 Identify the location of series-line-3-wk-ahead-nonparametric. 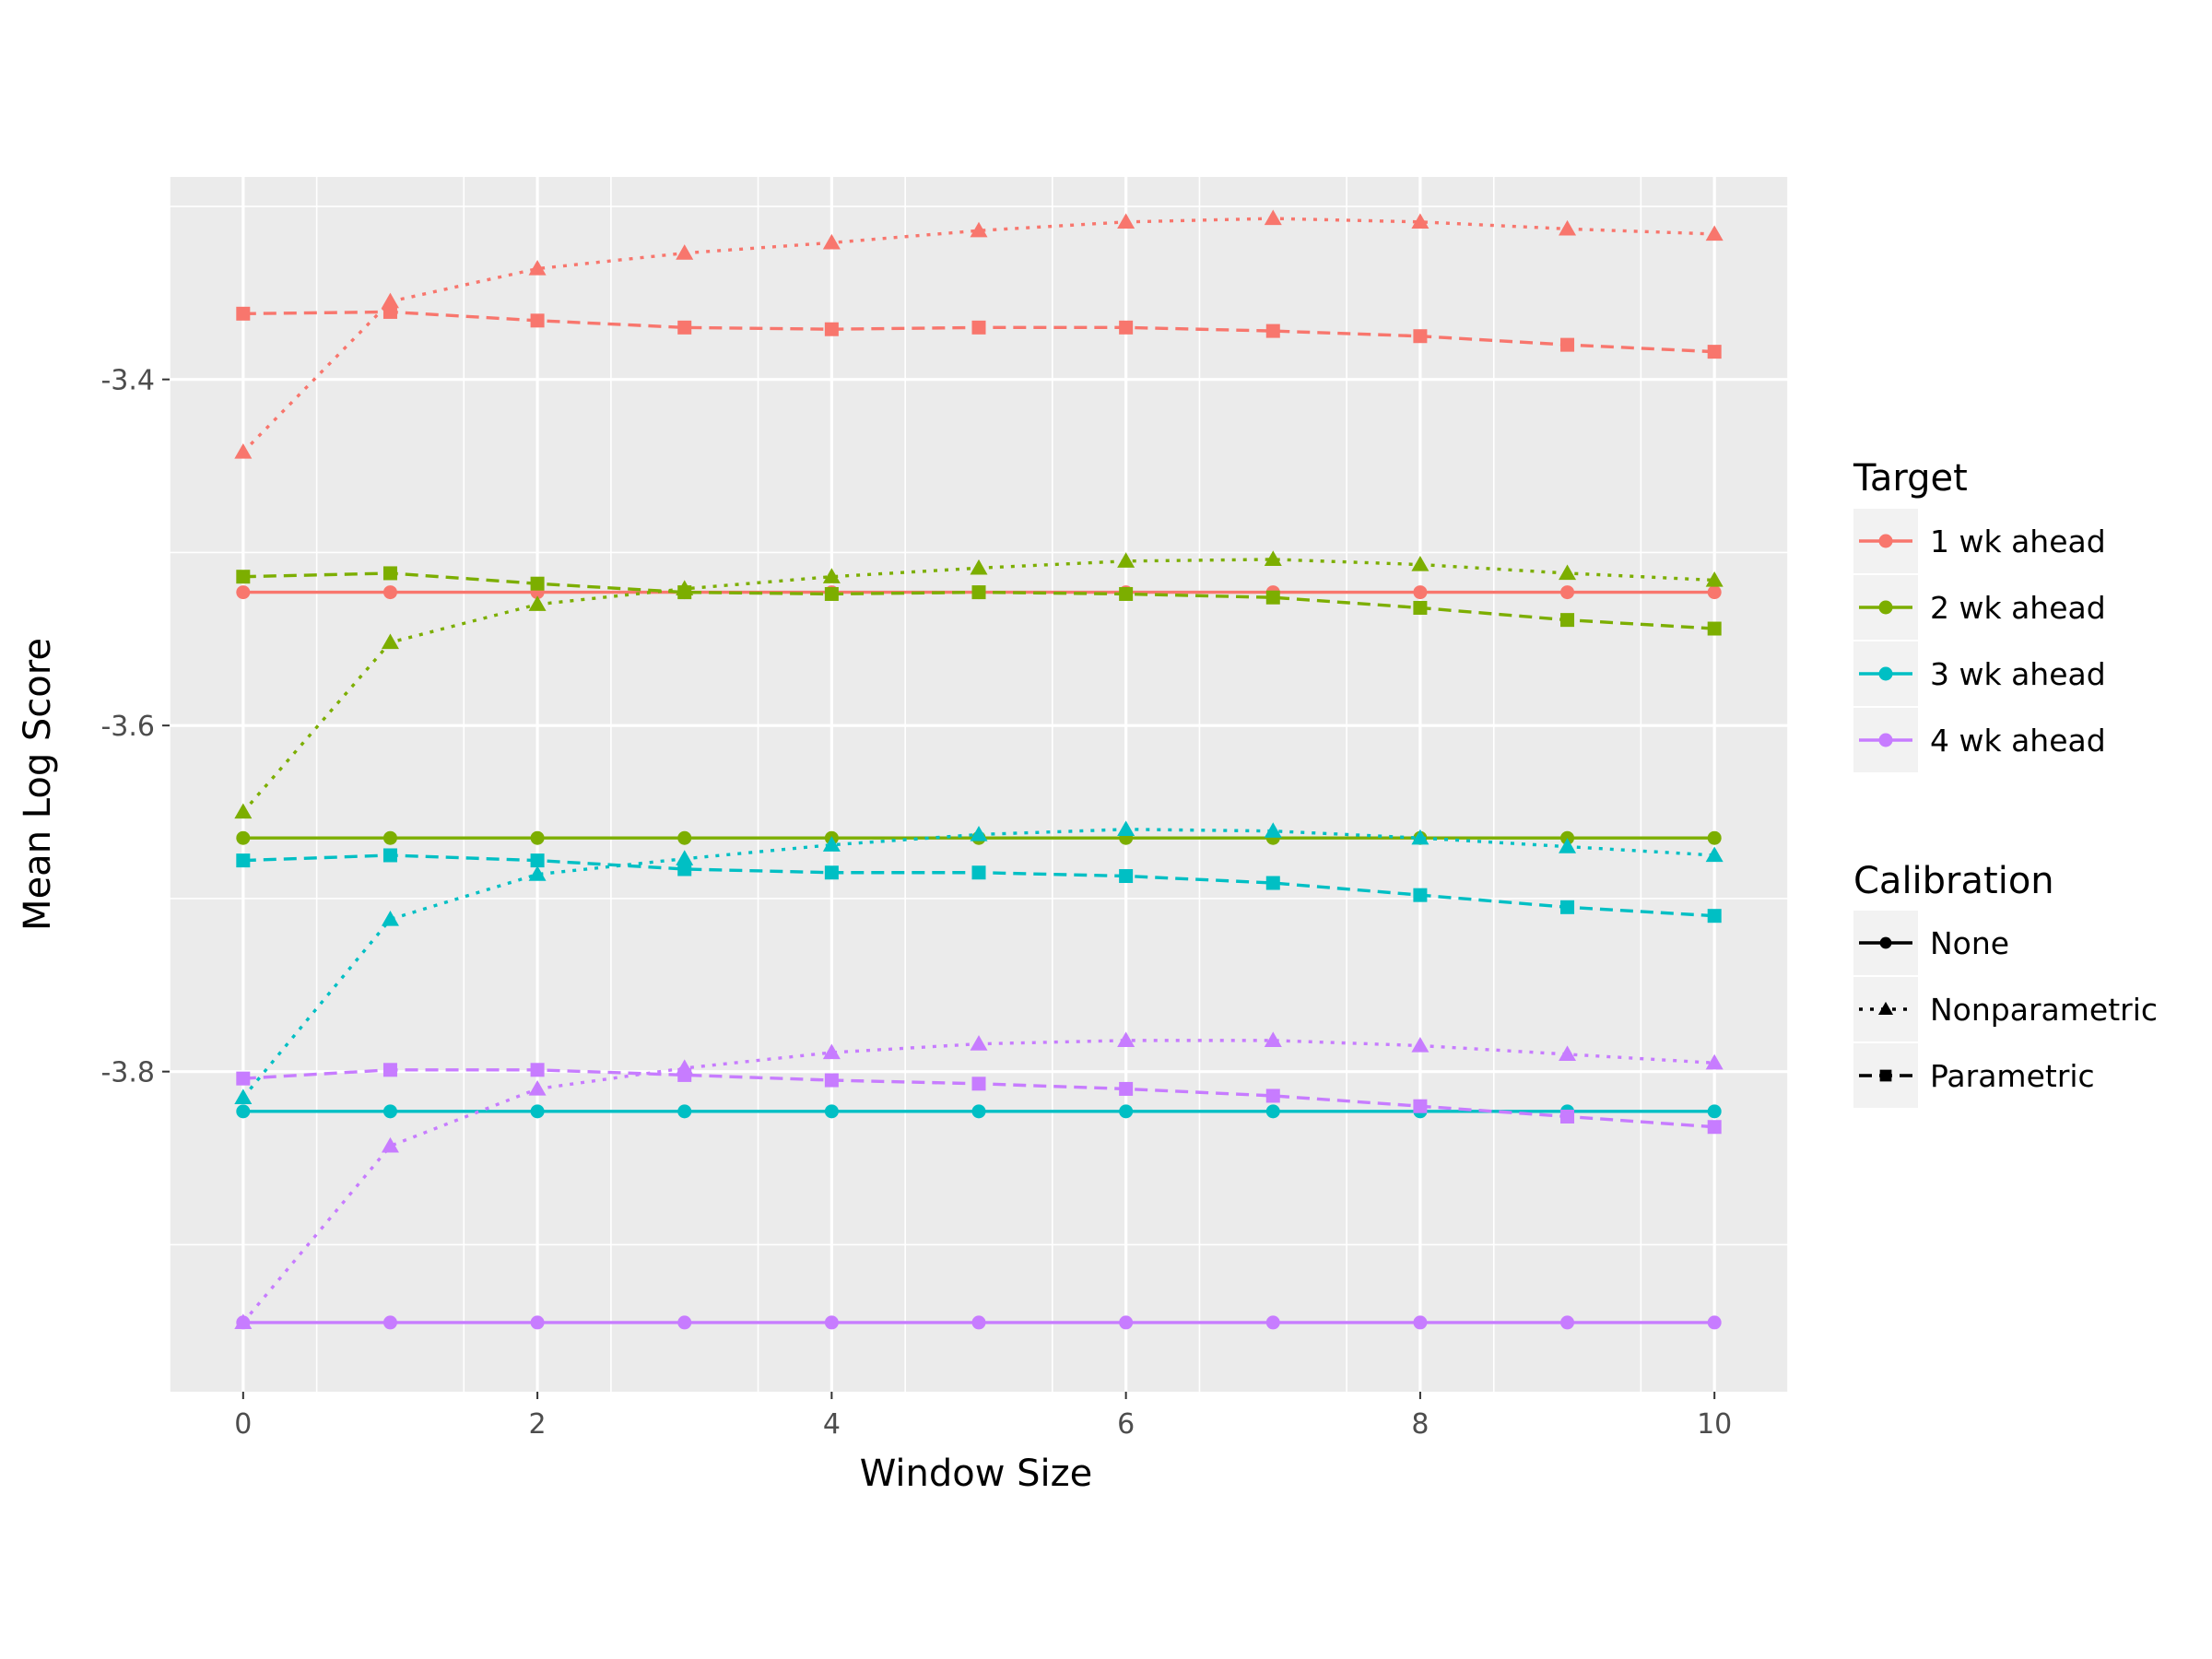
(978, 963).